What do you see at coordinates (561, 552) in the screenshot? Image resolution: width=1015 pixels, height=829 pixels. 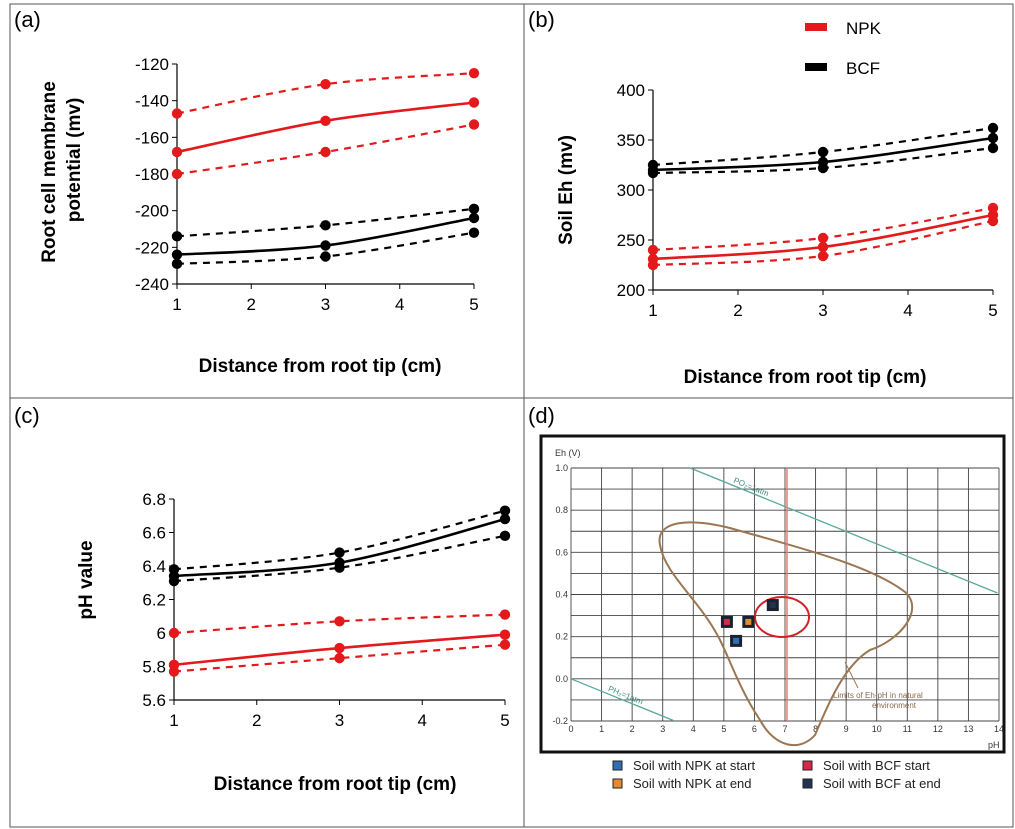 I see `panel-d-ytick-label: 0.6` at bounding box center [561, 552].